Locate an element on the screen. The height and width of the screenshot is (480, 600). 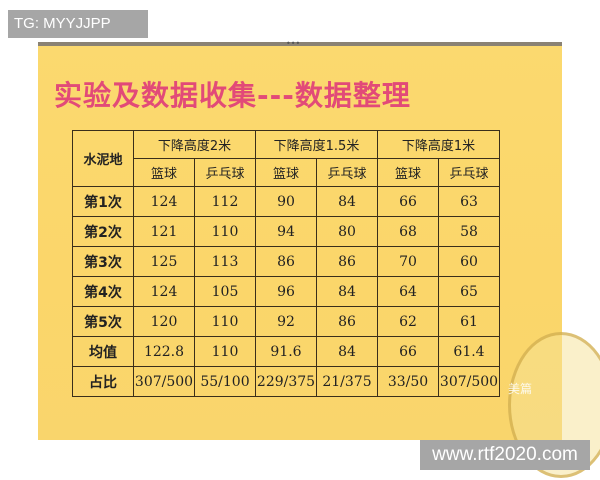
table-cell: 122.8 is located at coordinates (164, 351).